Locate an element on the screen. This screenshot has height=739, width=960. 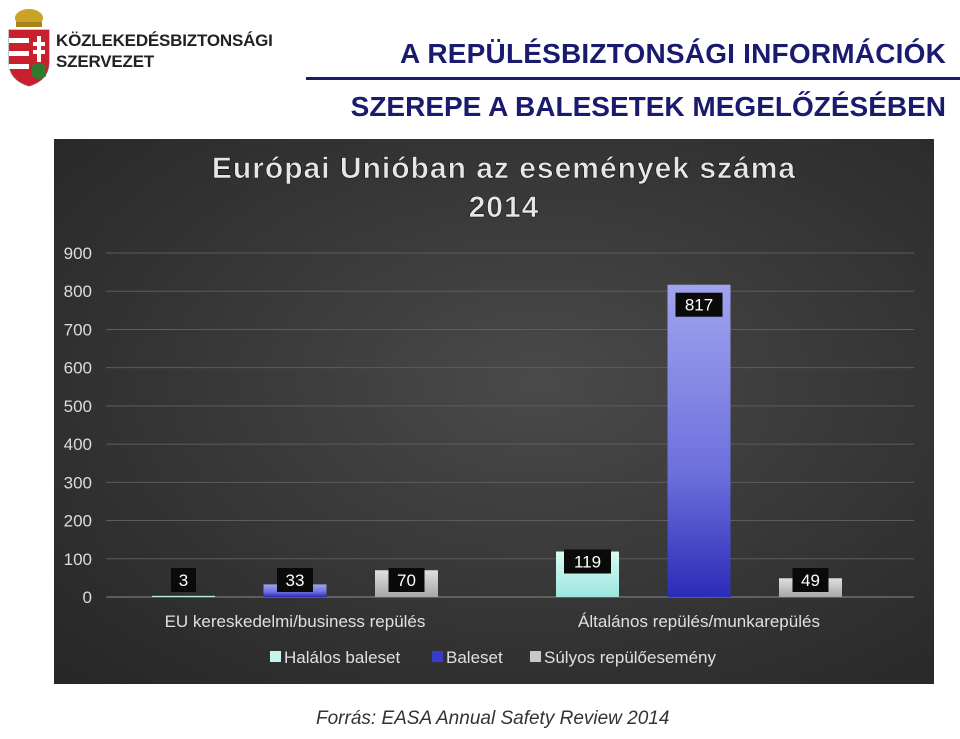
data-label: 3 is located at coordinates (183, 580).